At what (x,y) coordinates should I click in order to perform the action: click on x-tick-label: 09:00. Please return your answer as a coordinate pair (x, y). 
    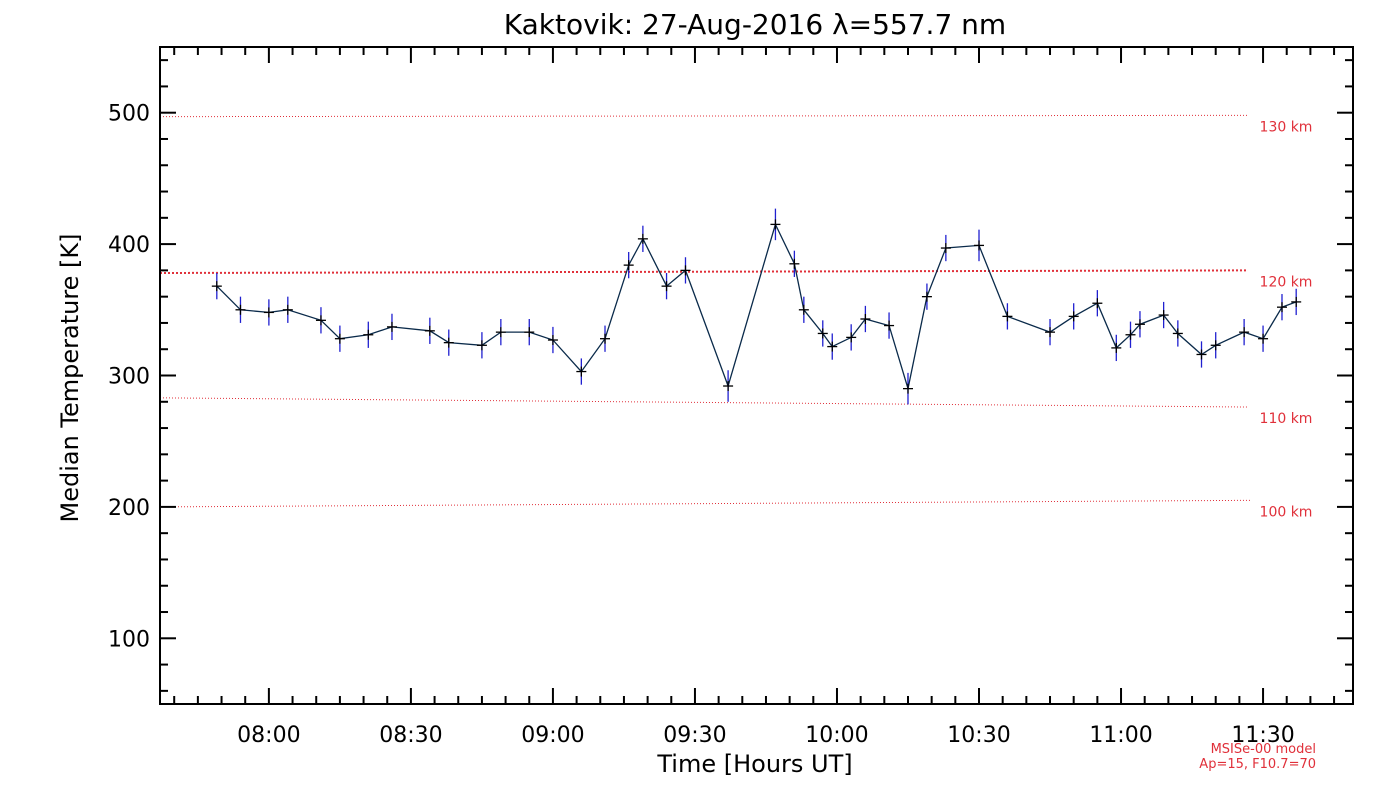
    Looking at the image, I should click on (552, 735).